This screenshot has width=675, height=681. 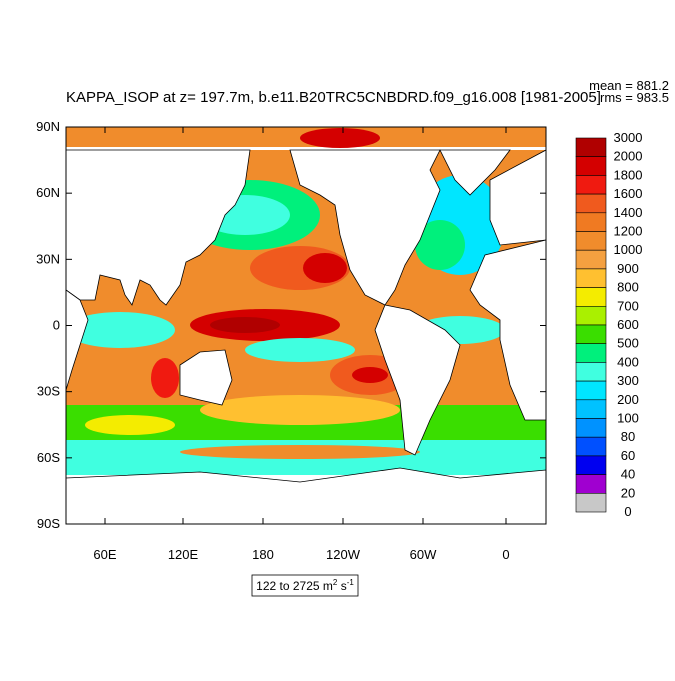 What do you see at coordinates (505, 554) in the screenshot?
I see `x-tick-label: 0` at bounding box center [505, 554].